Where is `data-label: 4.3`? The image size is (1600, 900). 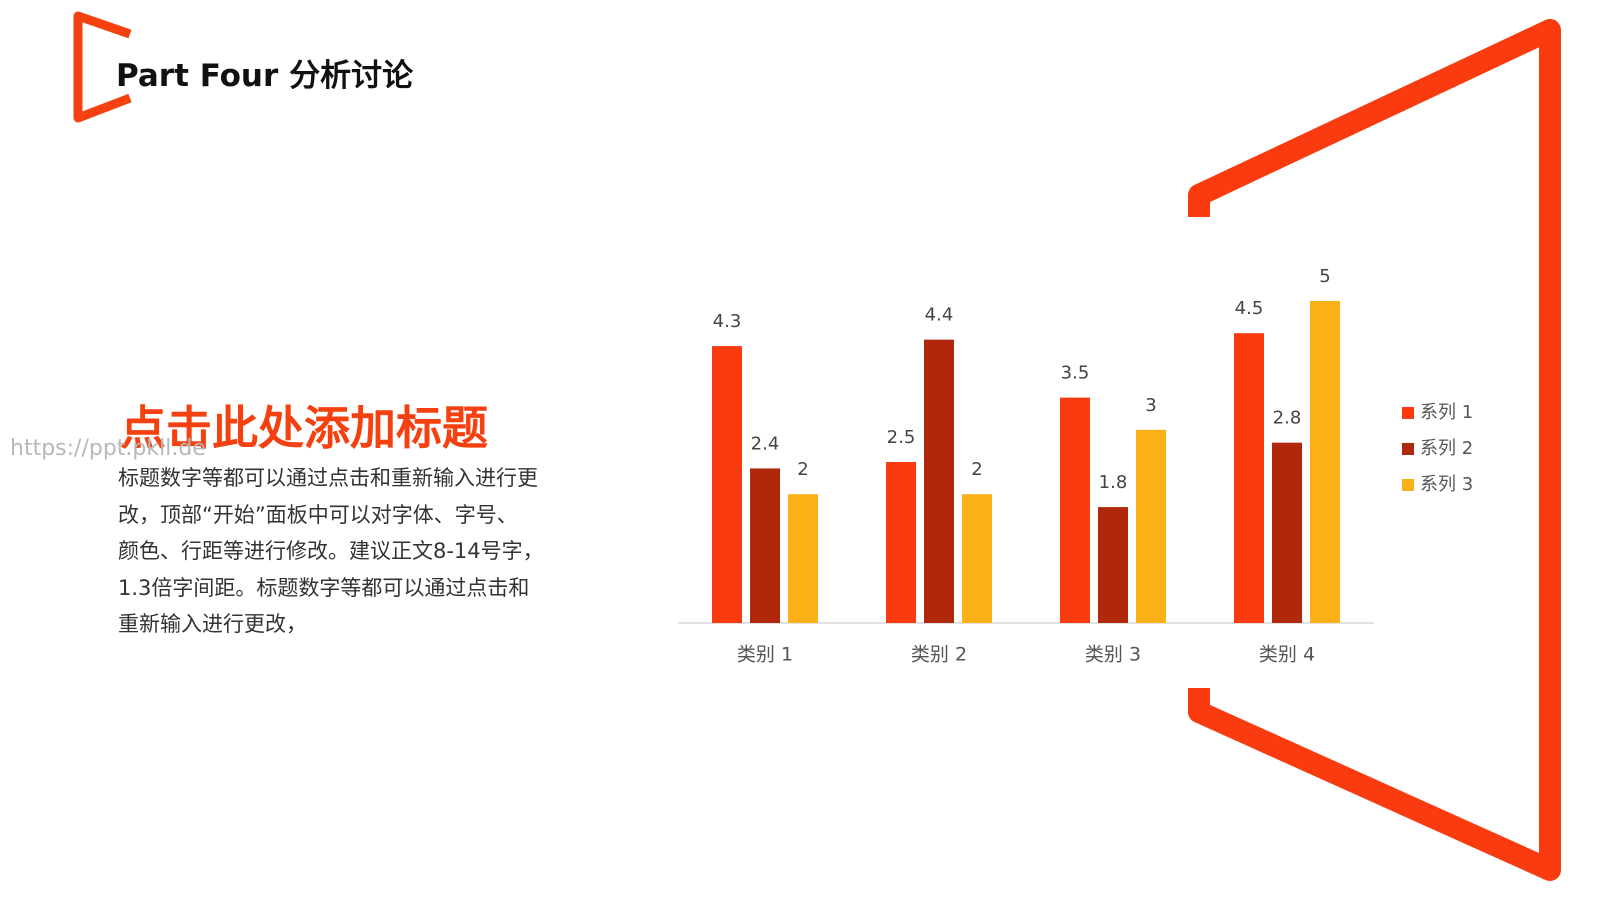 data-label: 4.3 is located at coordinates (727, 321).